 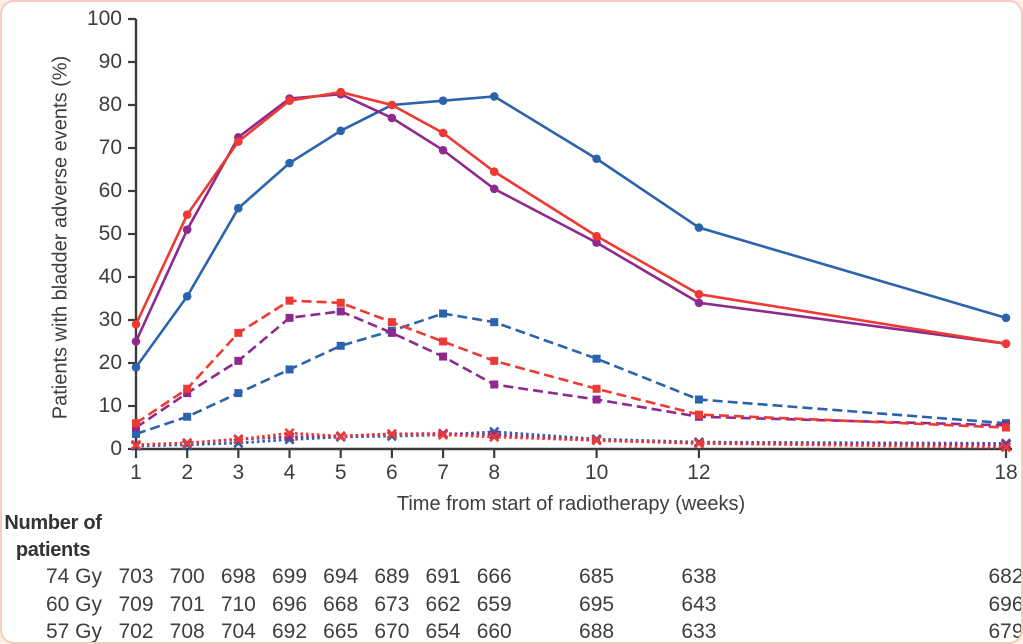 I want to click on x-tick-label: 1, so click(x=136, y=472).